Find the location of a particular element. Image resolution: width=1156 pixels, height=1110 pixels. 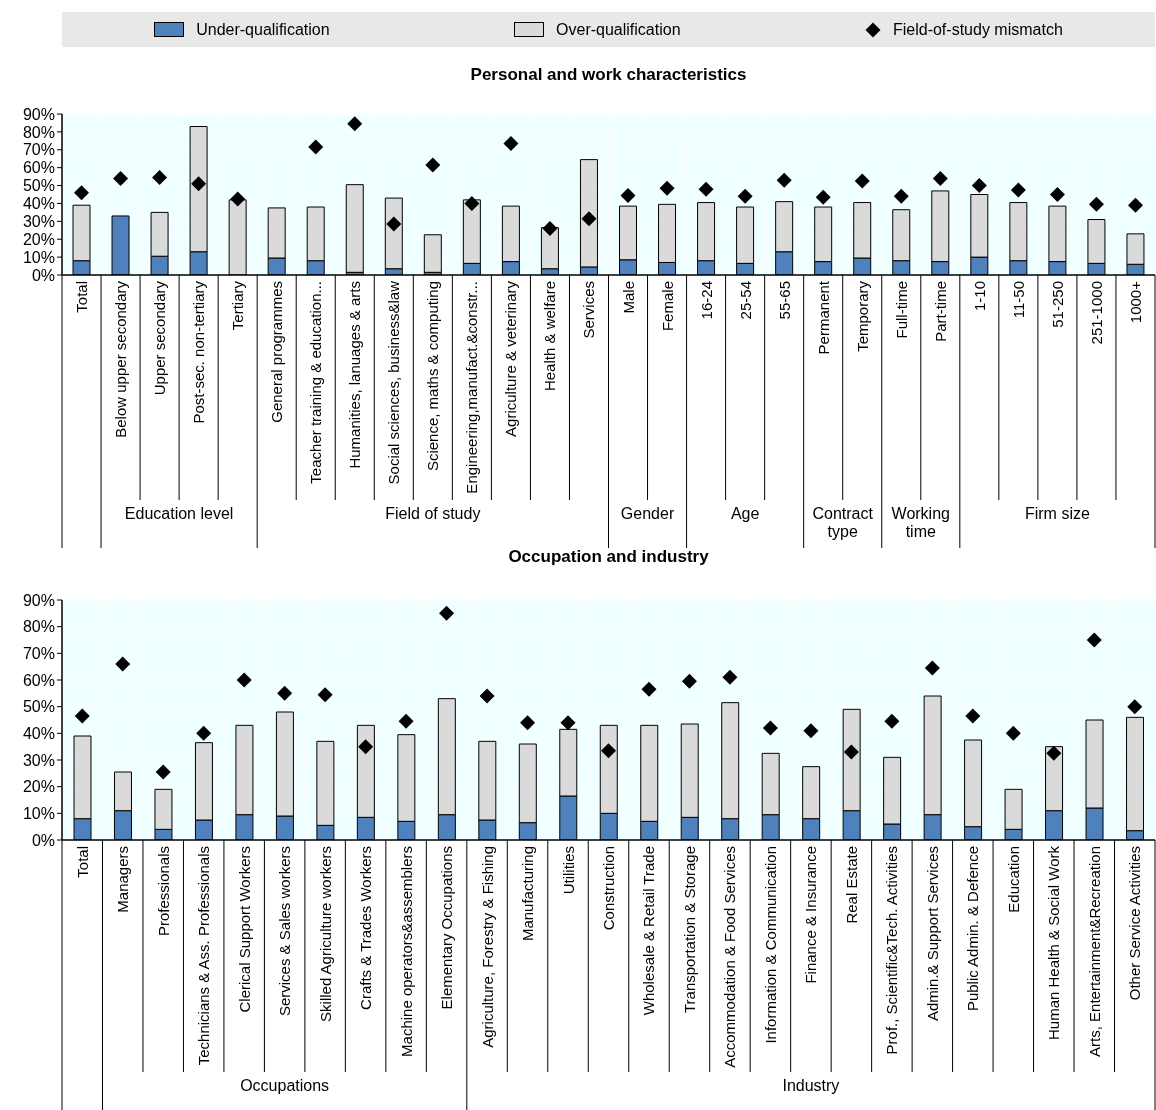

x-tick-label: Utilities is located at coordinates (568, 870).